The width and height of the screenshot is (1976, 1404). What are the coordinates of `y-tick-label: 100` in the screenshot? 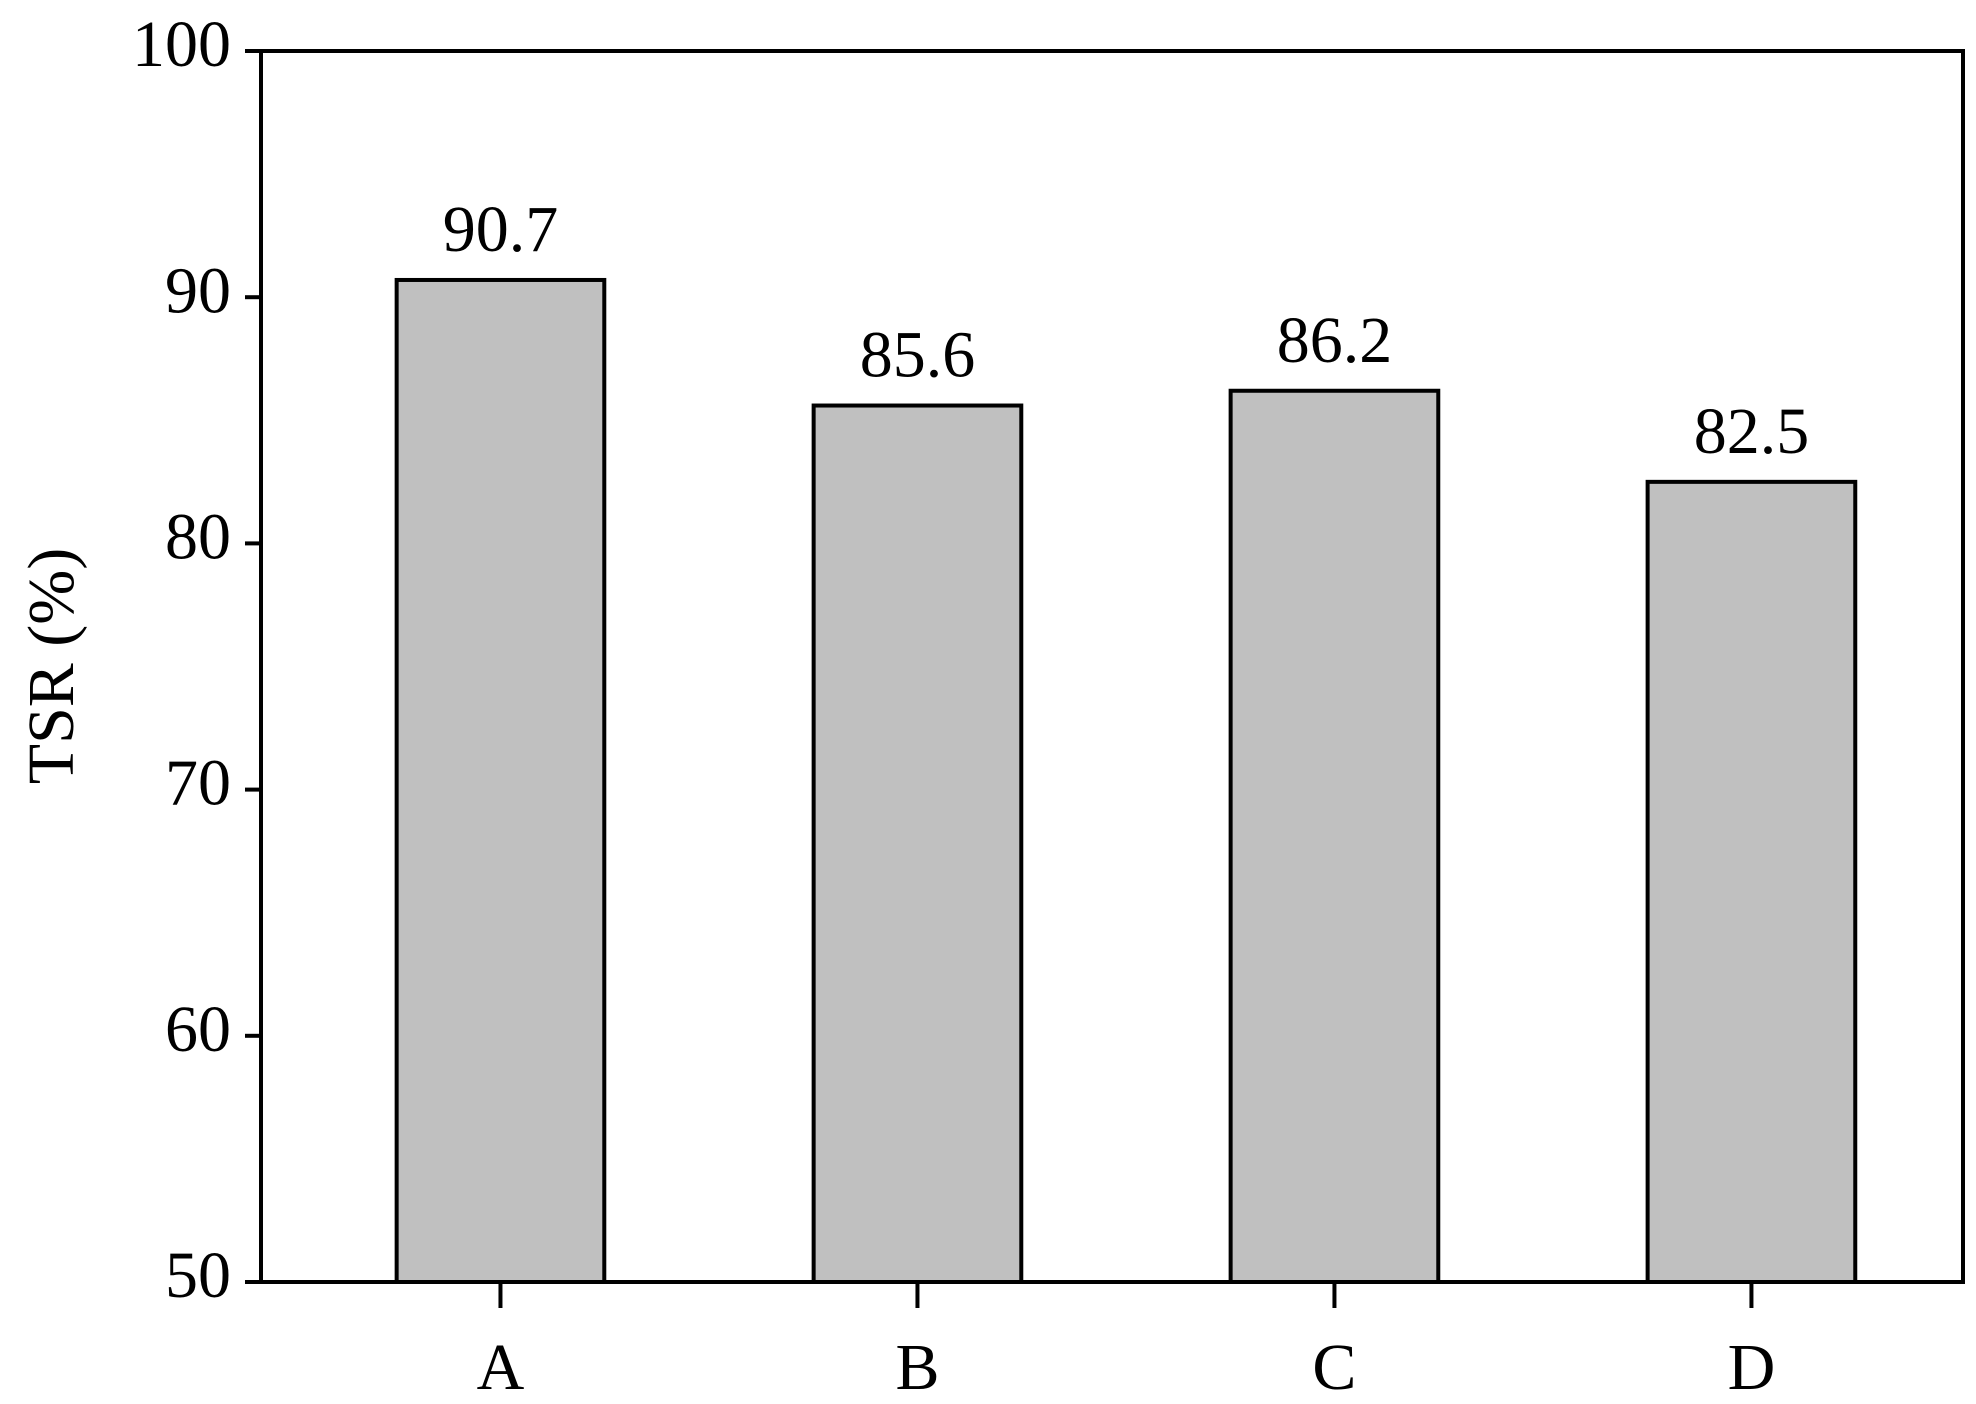 It's located at (181, 44).